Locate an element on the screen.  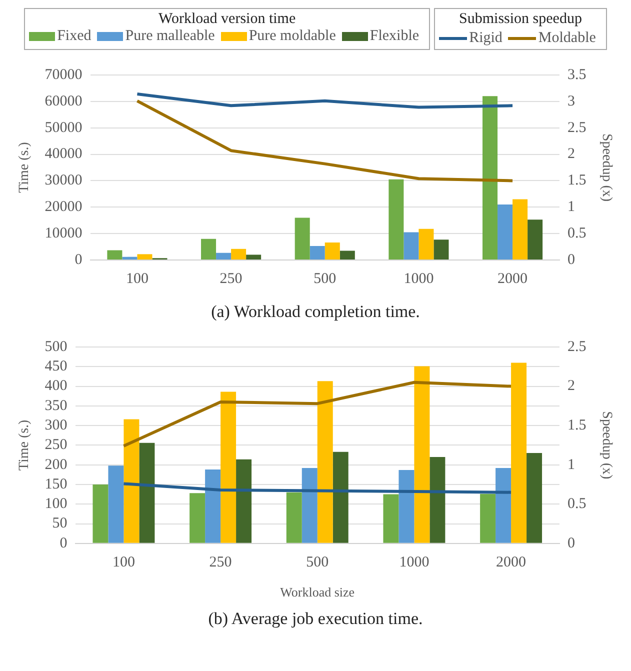
legend-label: Moldable is located at coordinates (567, 38).